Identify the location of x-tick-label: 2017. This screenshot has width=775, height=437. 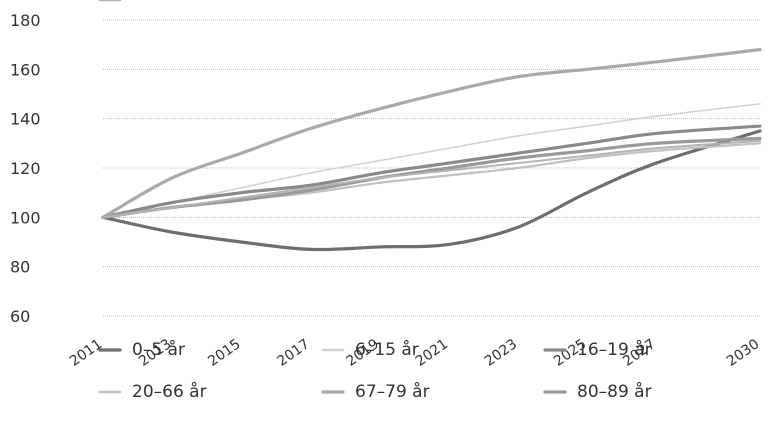
(293, 353).